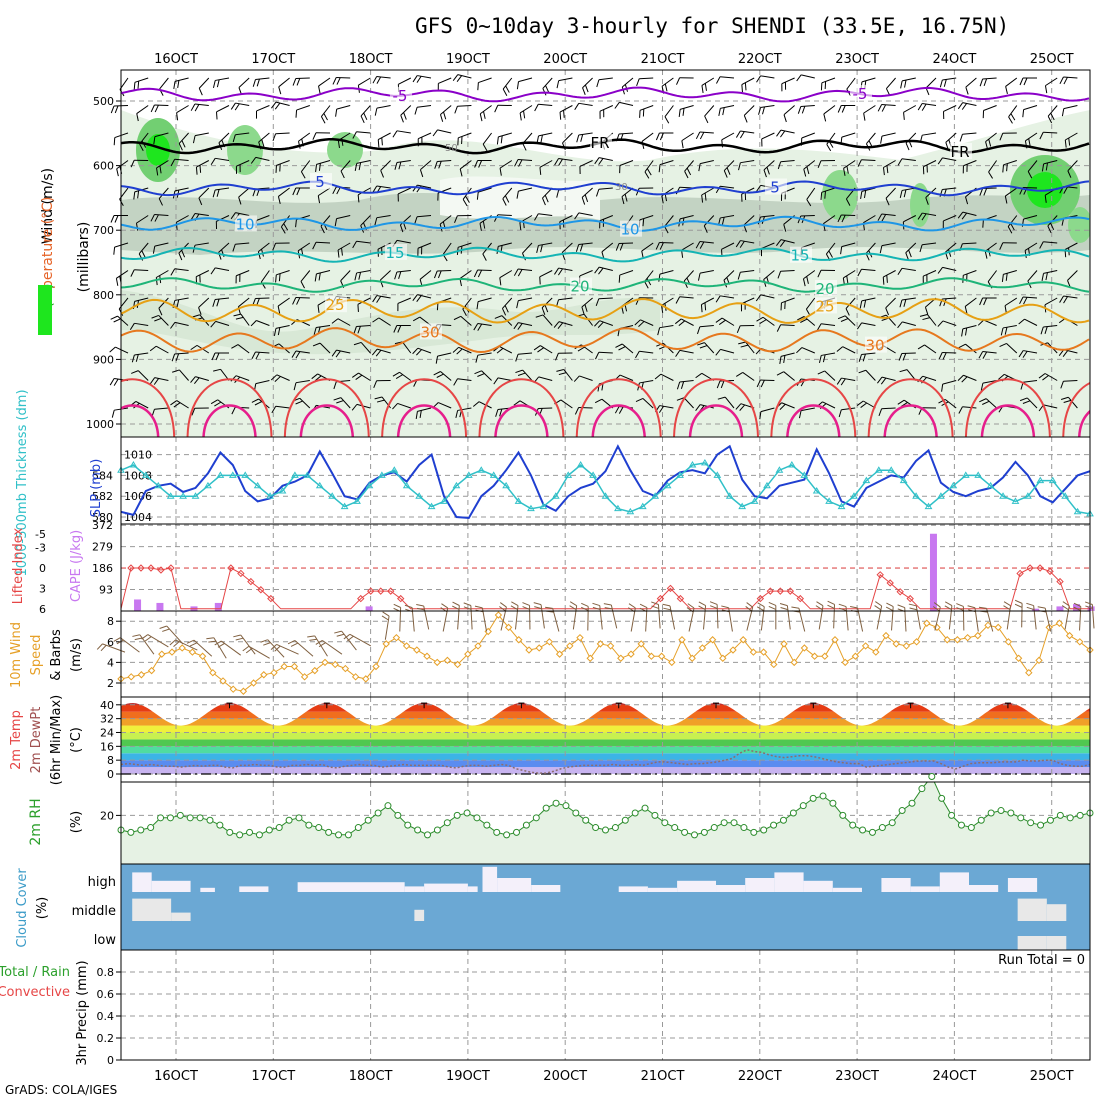 Image resolution: width=1100 pixels, height=1104 pixels. Describe the element at coordinates (176, 1076) in the screenshot. I see `x-tick-label-bottom: 16OCT` at that location.